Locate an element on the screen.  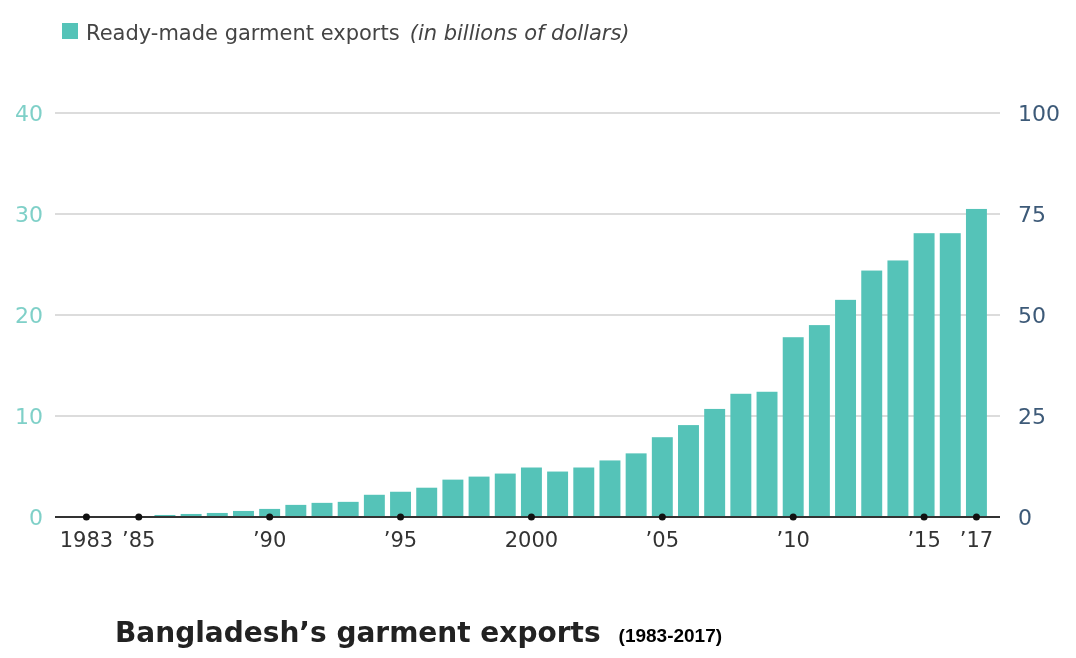
y-tick-label: 40 is located at coordinates (29, 113).